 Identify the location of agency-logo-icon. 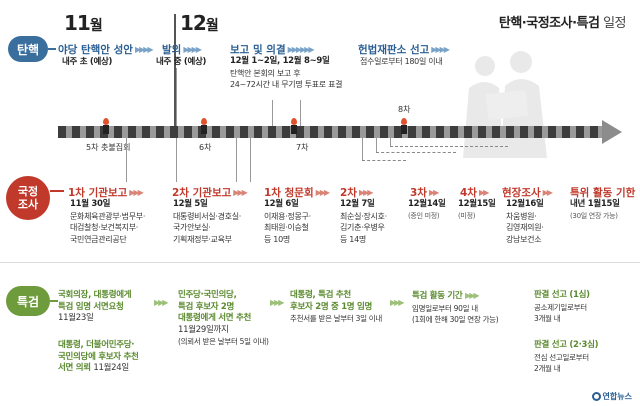
(596, 396).